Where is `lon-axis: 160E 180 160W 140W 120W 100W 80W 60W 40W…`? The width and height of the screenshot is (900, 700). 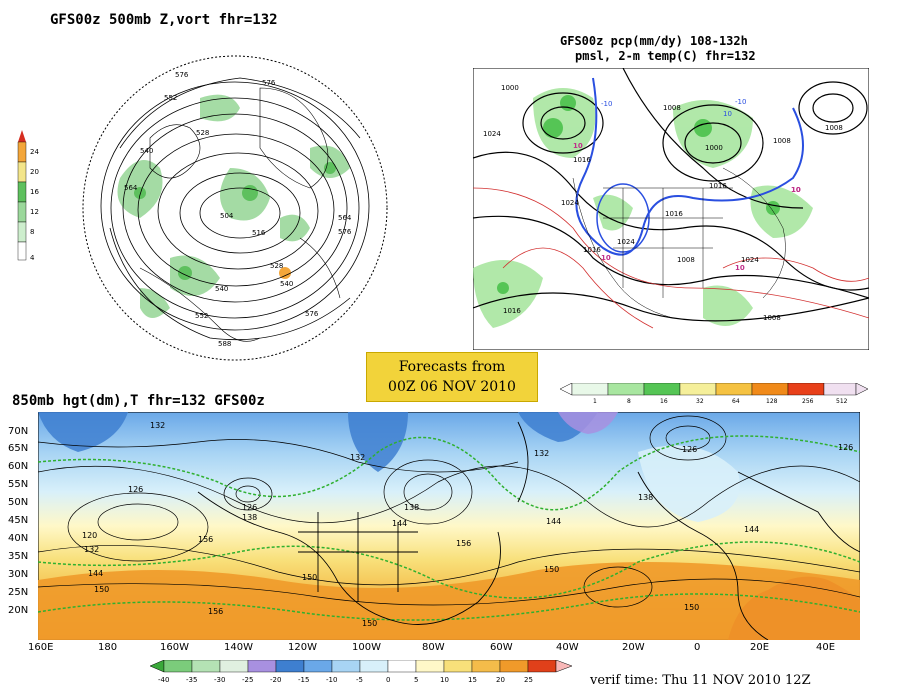
lon-axis: 160E 180 160W 140W 120W 100W 80W 60W 40W… is located at coordinates (450, 649).